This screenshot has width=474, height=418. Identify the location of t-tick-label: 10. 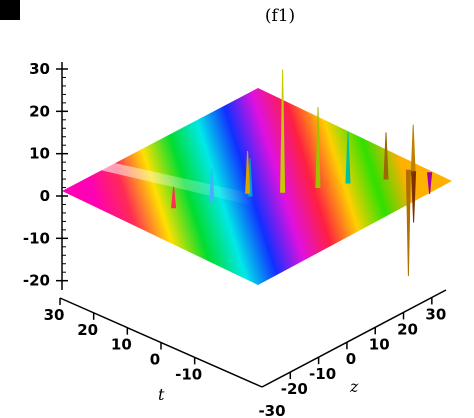
(121, 345).